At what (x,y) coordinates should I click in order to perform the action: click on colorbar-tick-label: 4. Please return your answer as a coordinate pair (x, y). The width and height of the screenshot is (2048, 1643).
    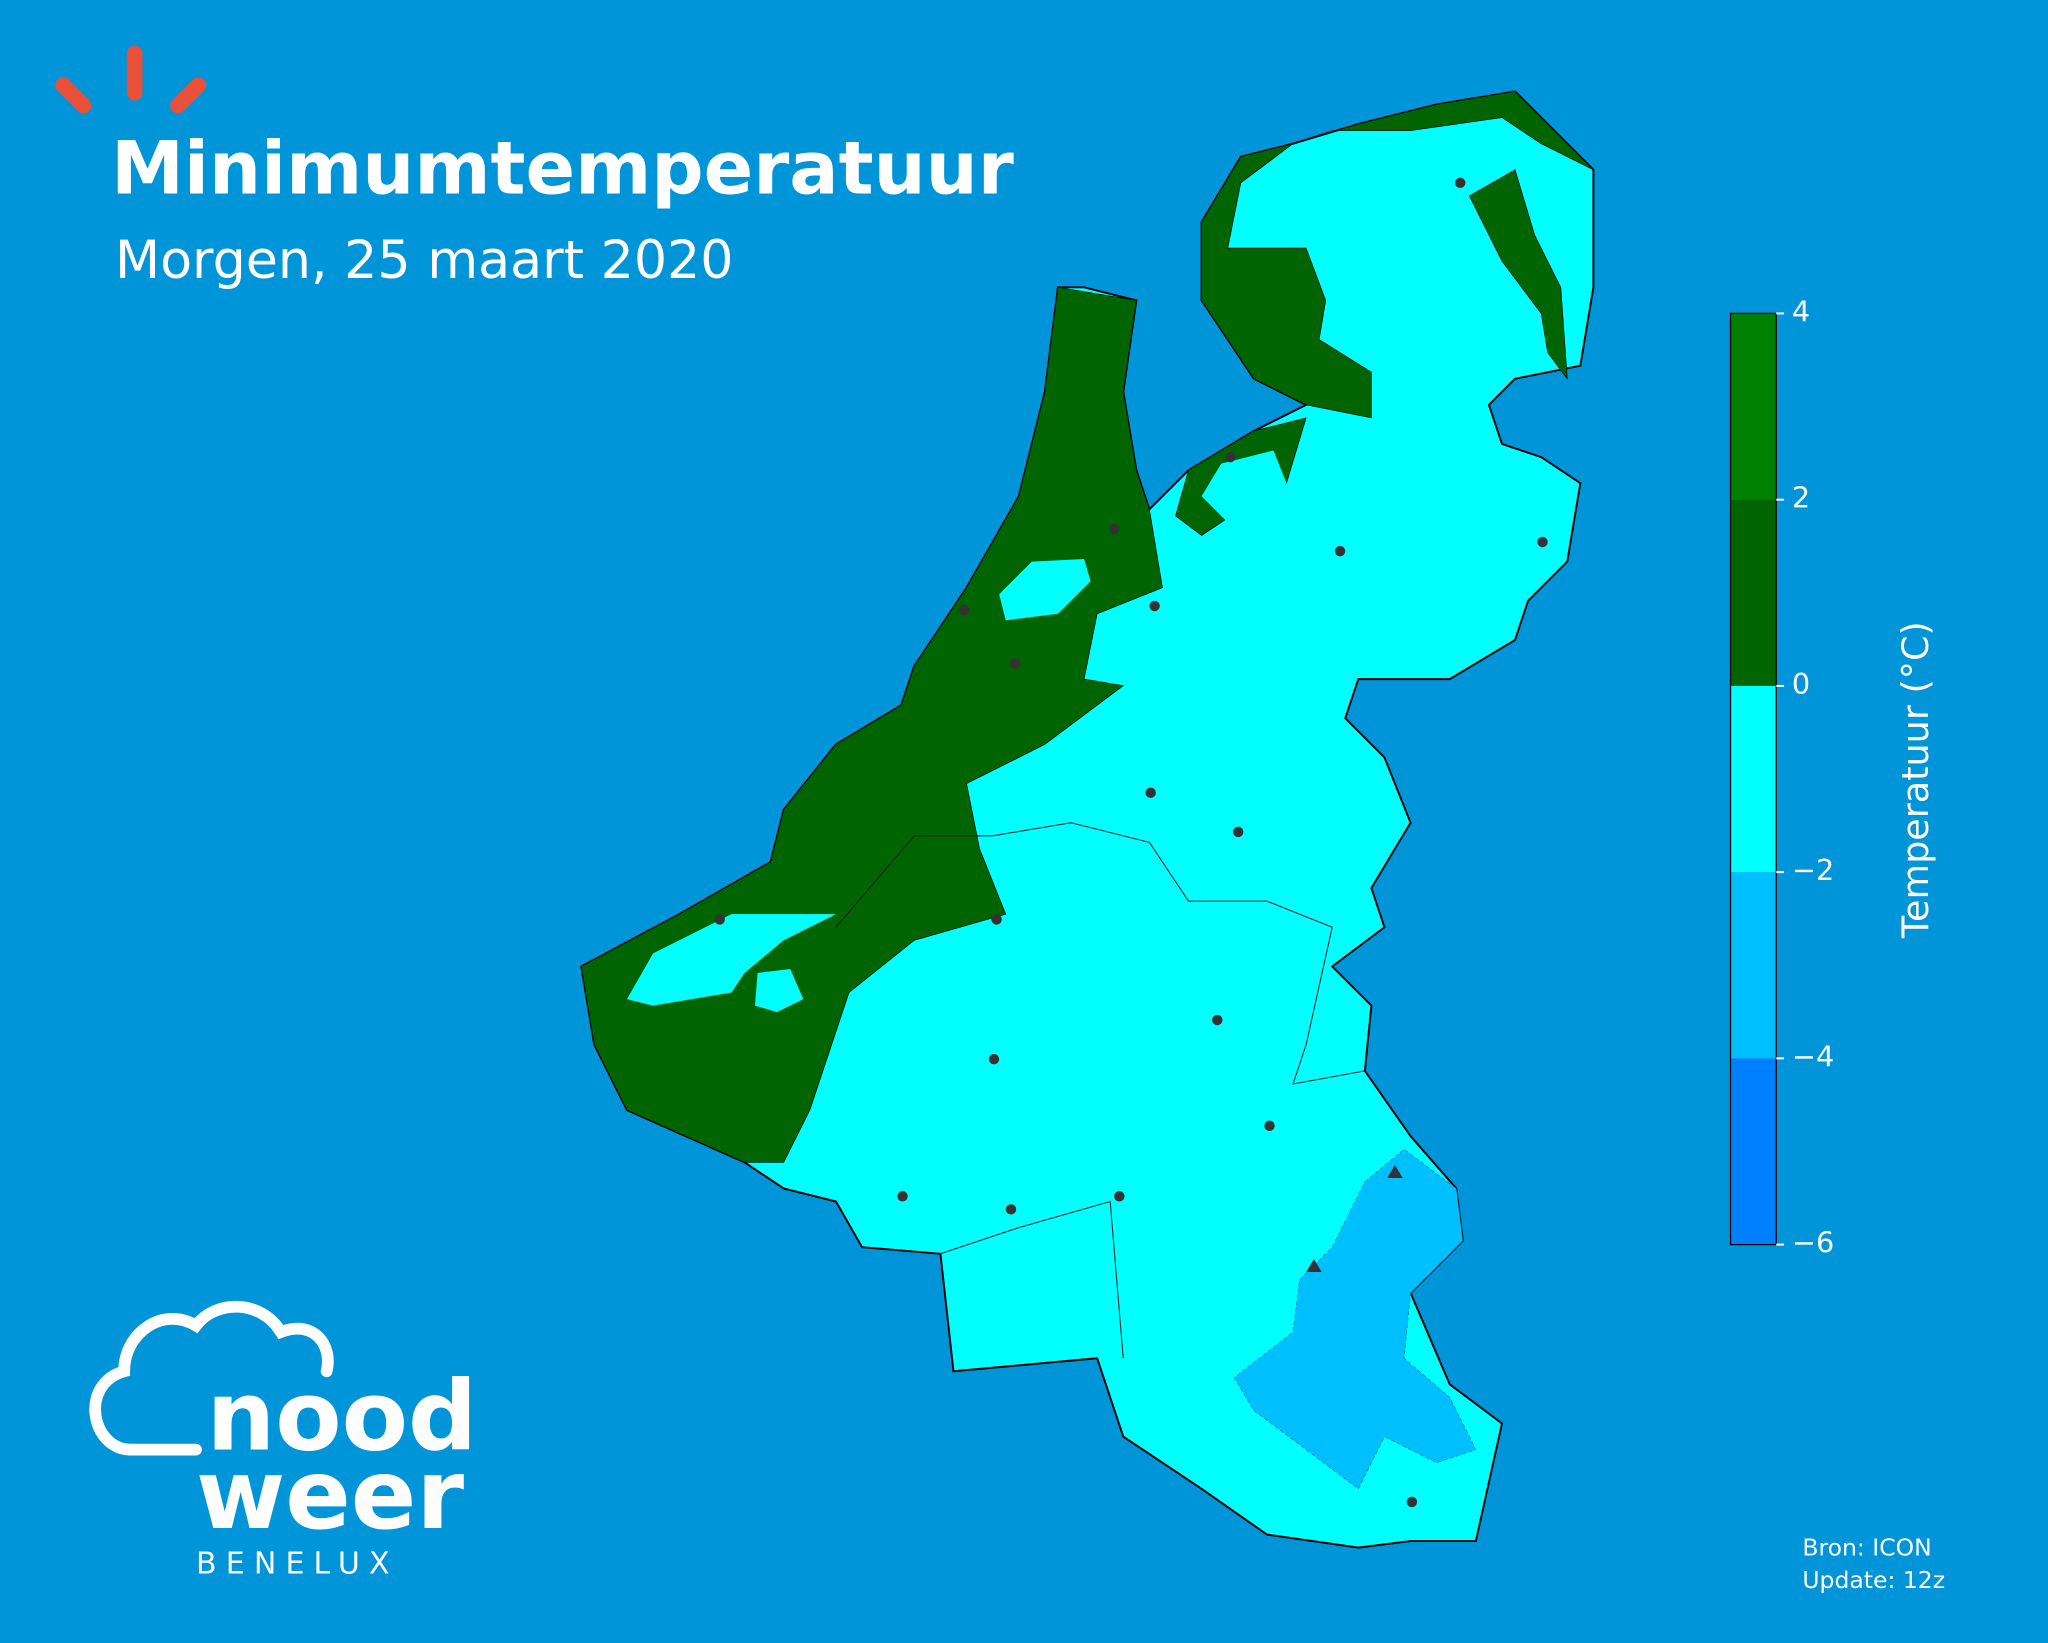
    Looking at the image, I should click on (1801, 311).